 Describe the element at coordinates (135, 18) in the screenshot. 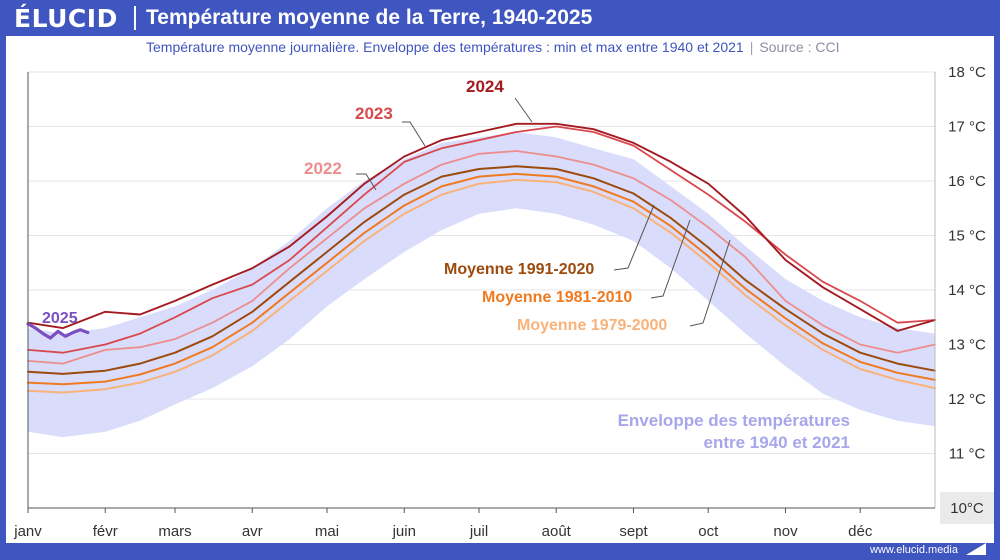

I see `logo-separator` at that location.